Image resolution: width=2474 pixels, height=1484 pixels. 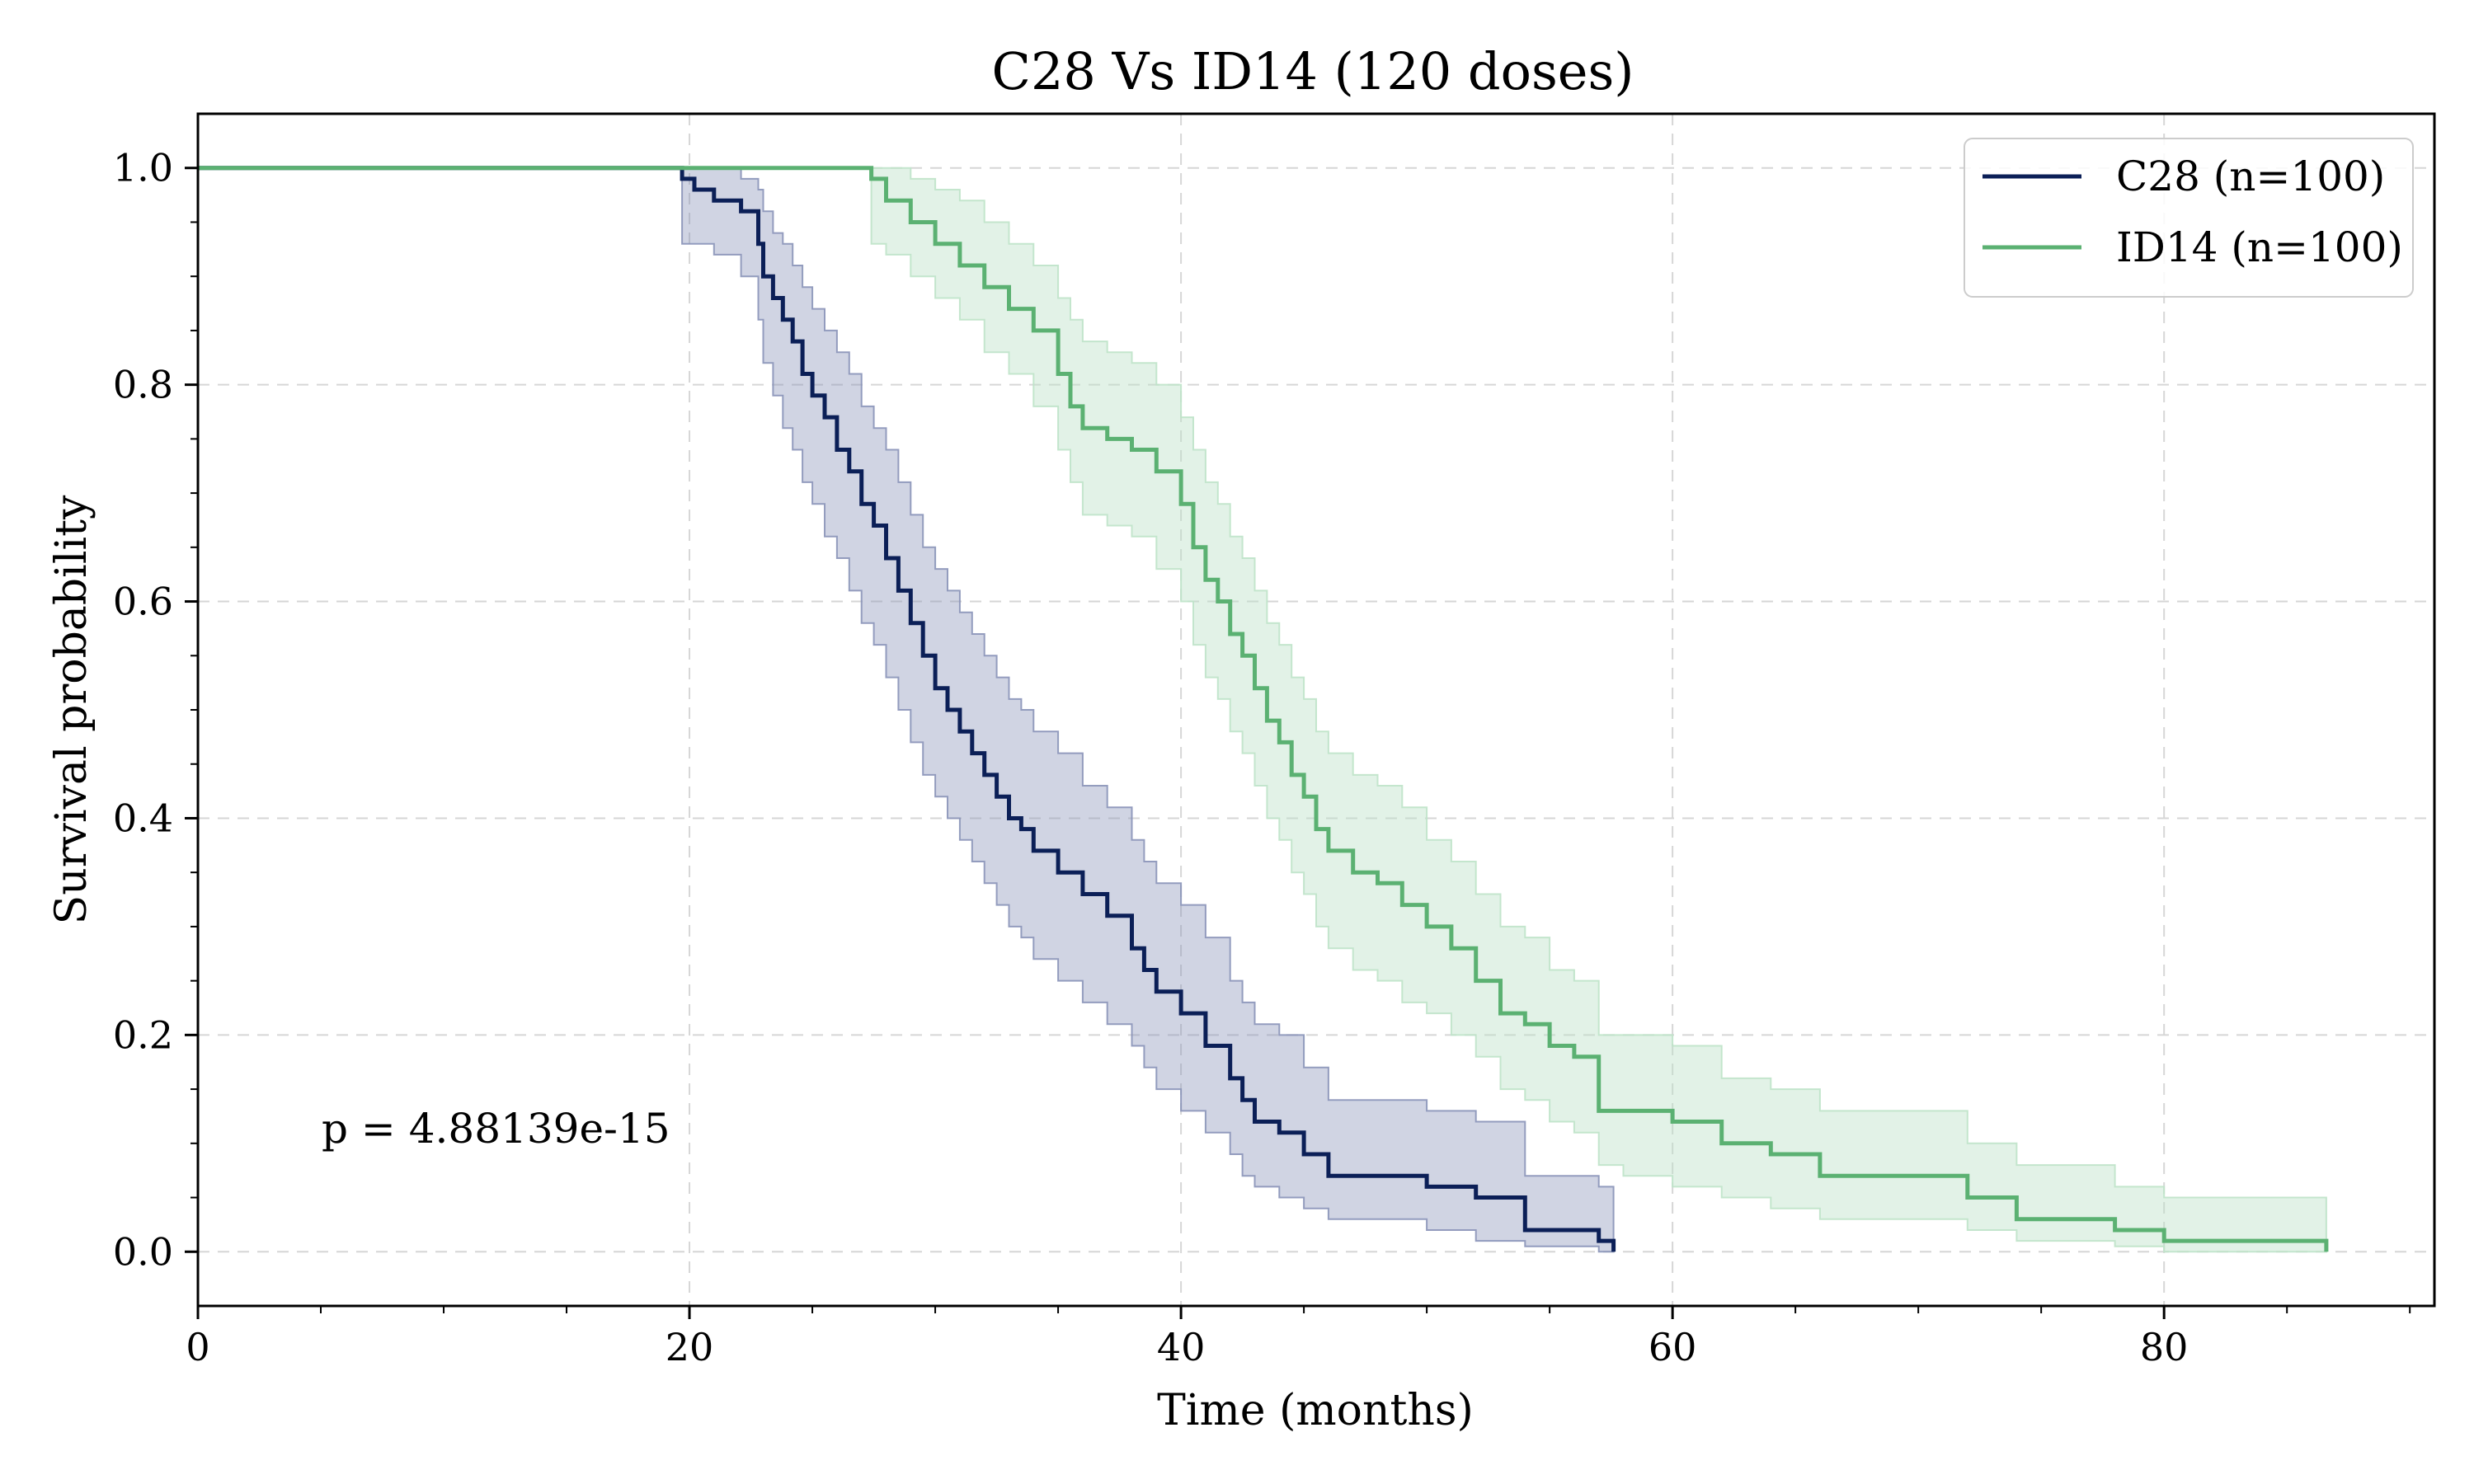 What do you see at coordinates (2250, 176) in the screenshot?
I see `legend-label-c28: C28 (n=100)` at bounding box center [2250, 176].